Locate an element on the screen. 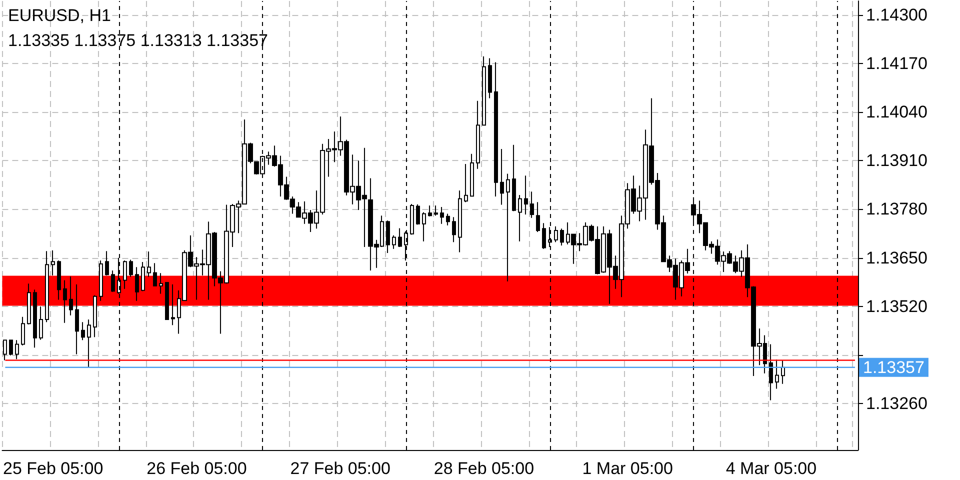 This screenshot has width=960, height=480. x-tick-label: 4 Mar 05:00 is located at coordinates (771, 468).